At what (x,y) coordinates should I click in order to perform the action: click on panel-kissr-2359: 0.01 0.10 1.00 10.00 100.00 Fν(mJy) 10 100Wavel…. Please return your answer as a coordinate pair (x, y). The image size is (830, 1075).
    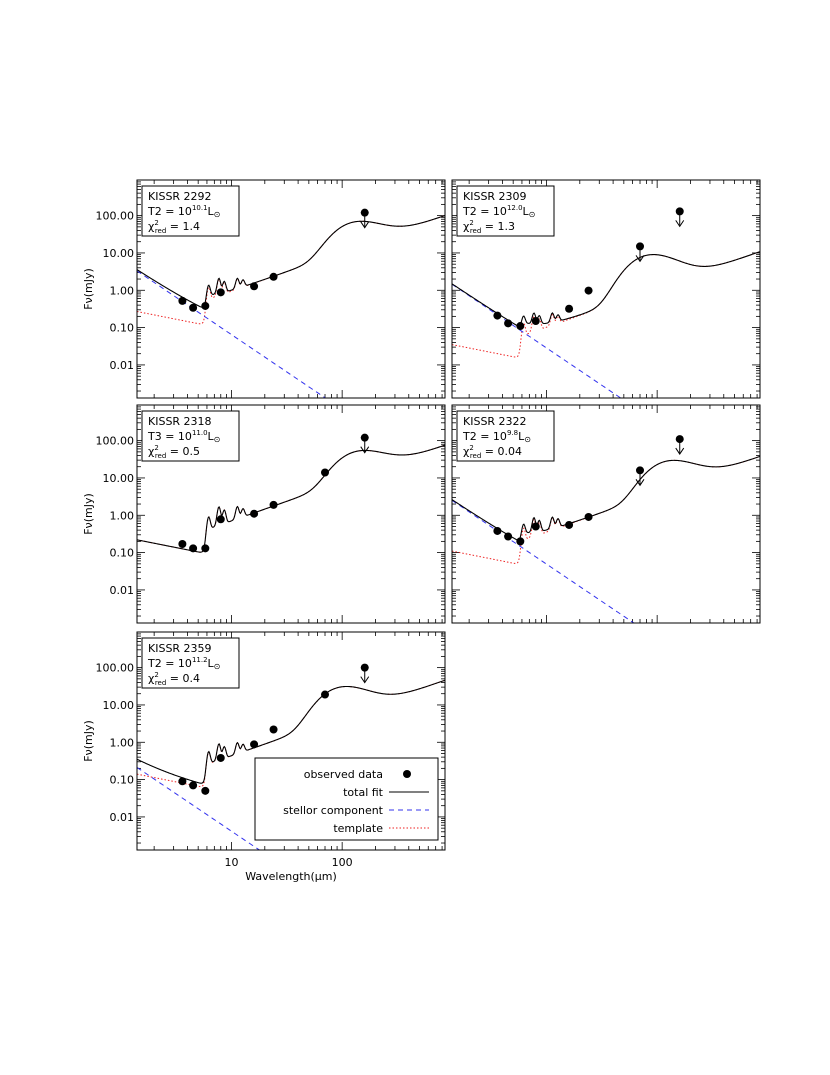
    Looking at the image, I should click on (264, 757).